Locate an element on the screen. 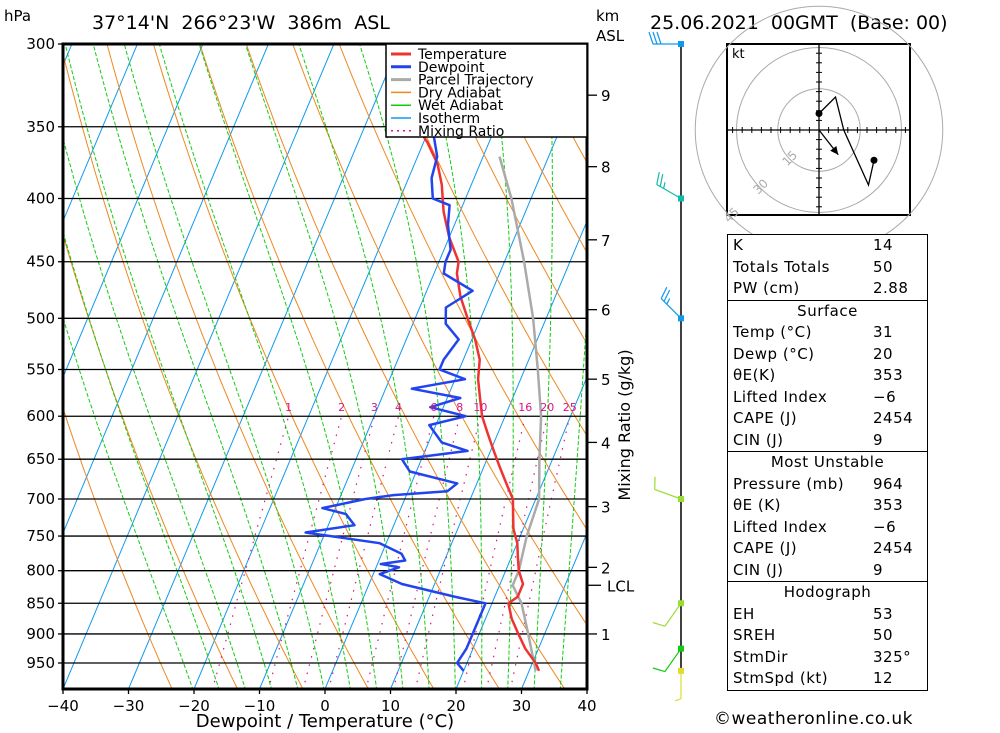 Image resolution: width=1000 pixels, height=733 pixels. isotherm-line is located at coordinates (554, 610).